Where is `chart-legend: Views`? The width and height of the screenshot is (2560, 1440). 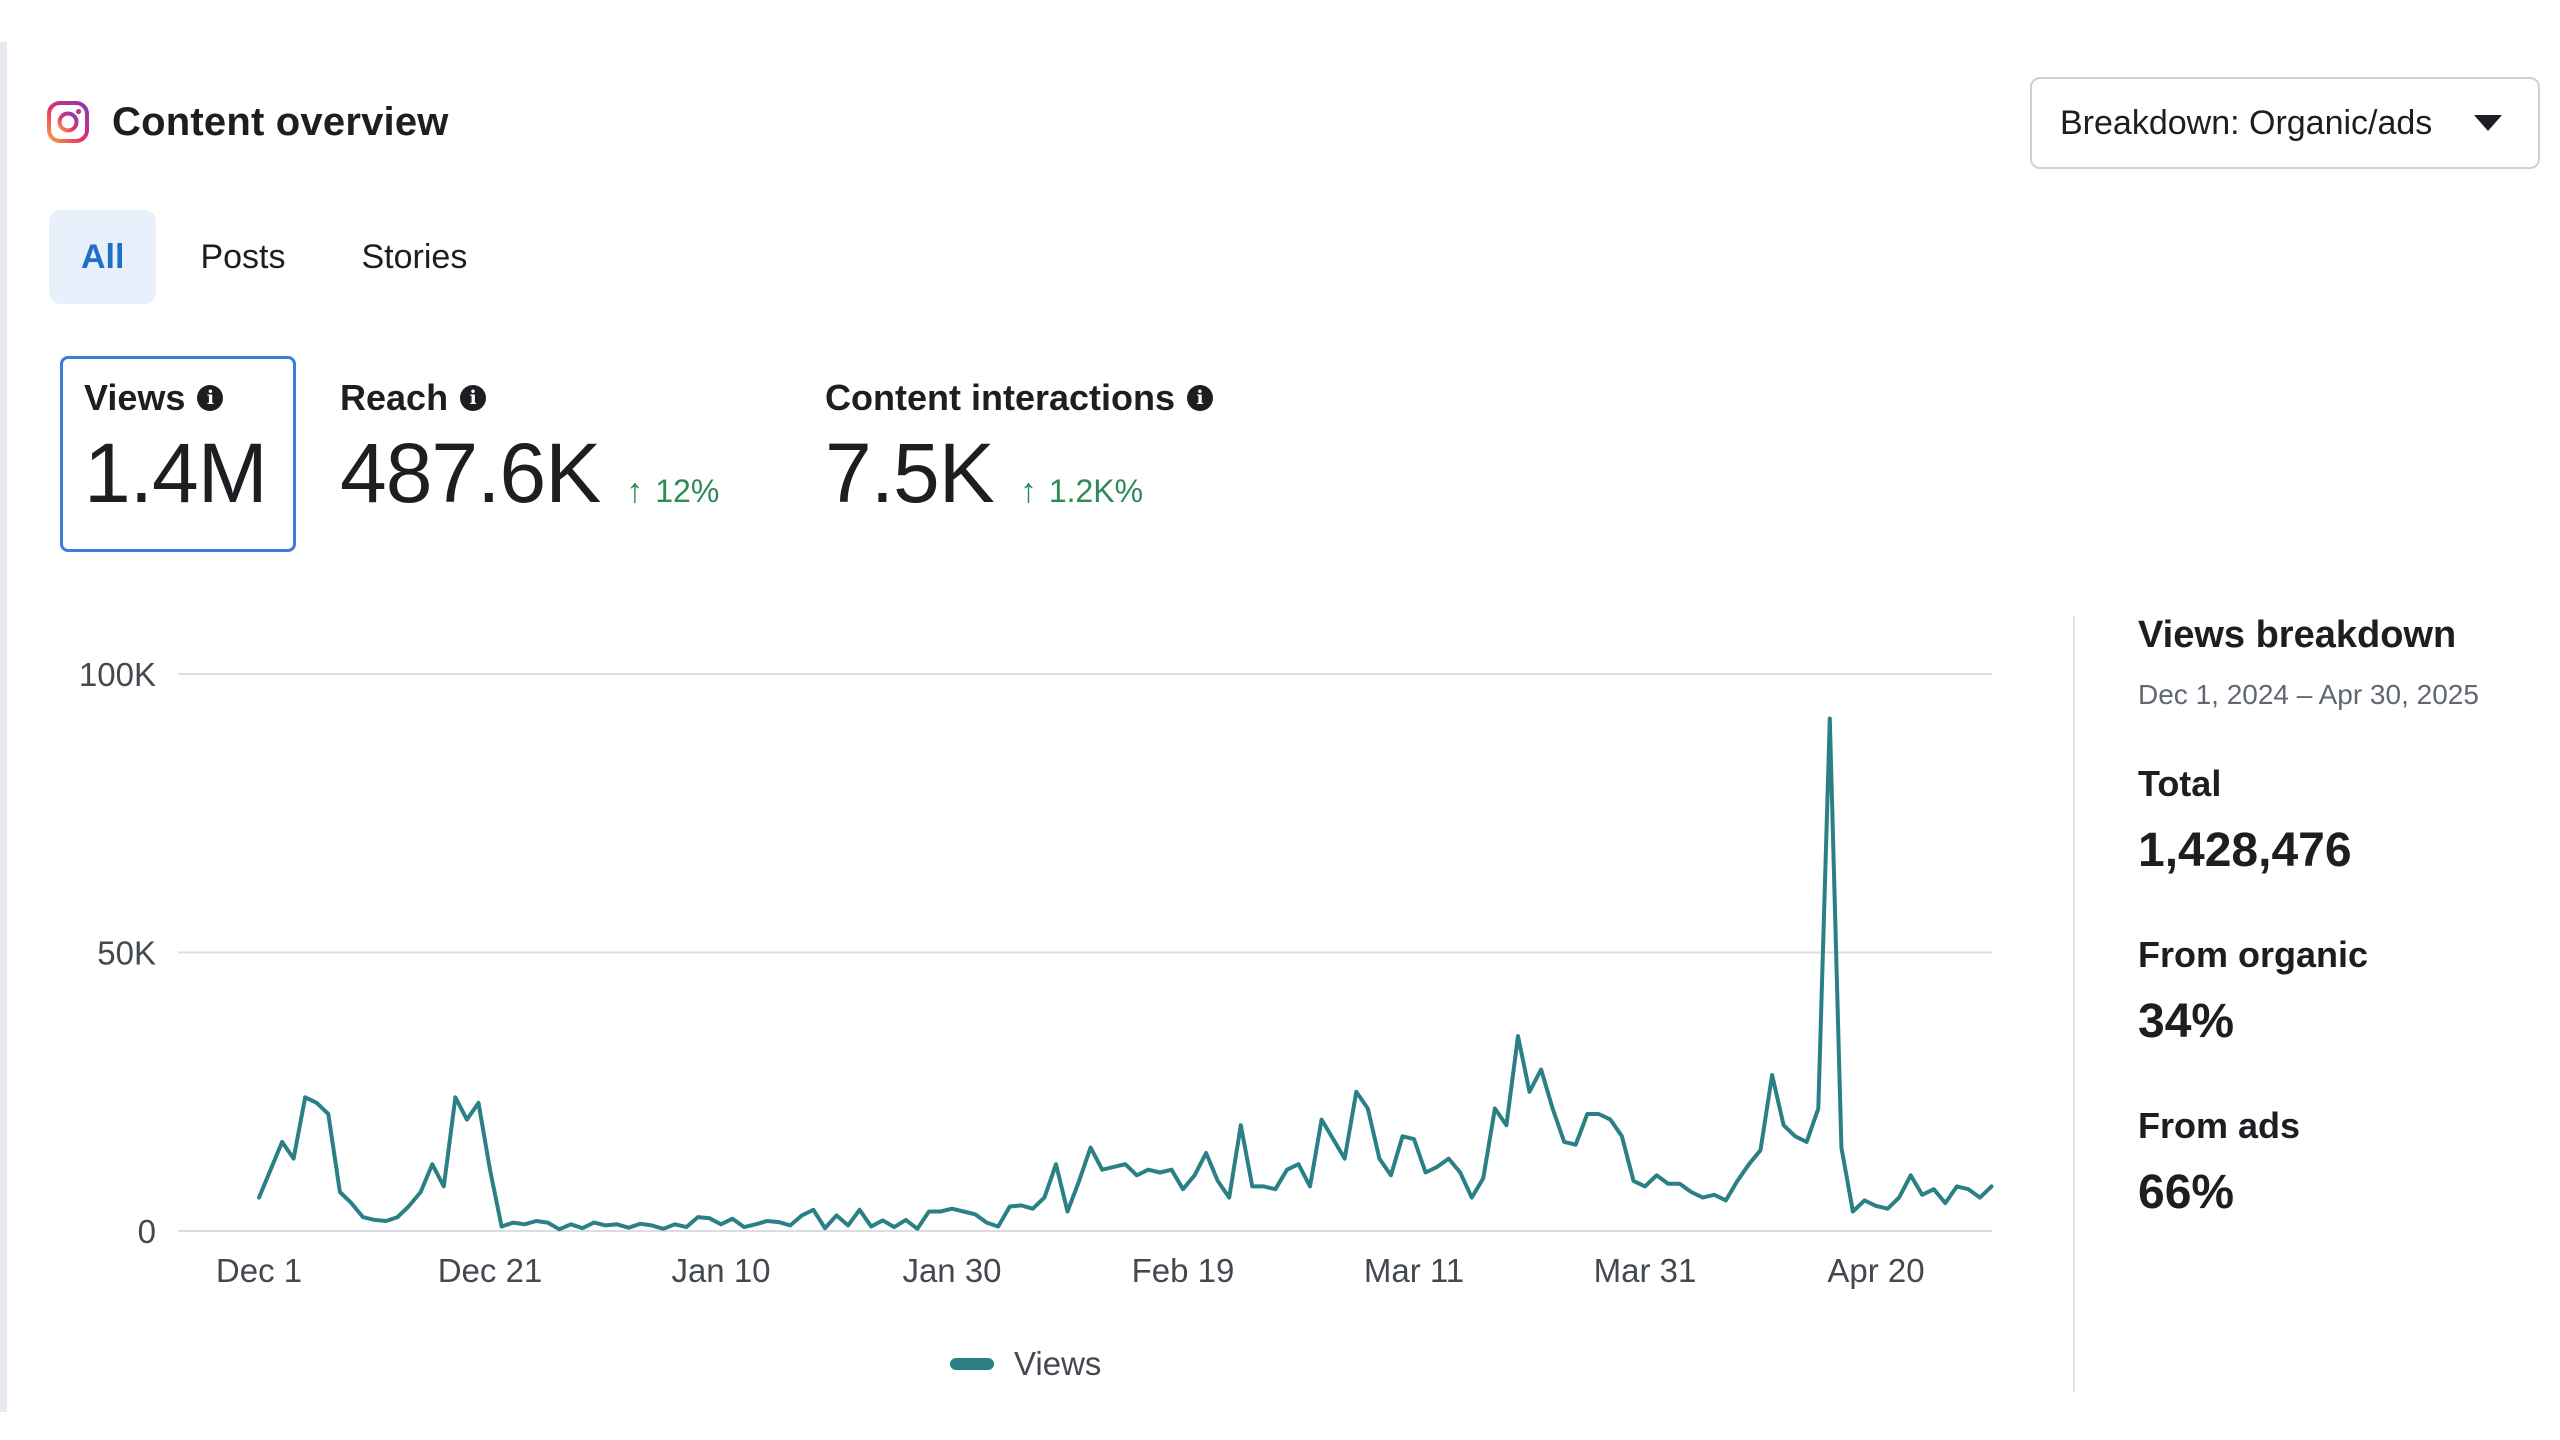 chart-legend: Views is located at coordinates (1025, 1364).